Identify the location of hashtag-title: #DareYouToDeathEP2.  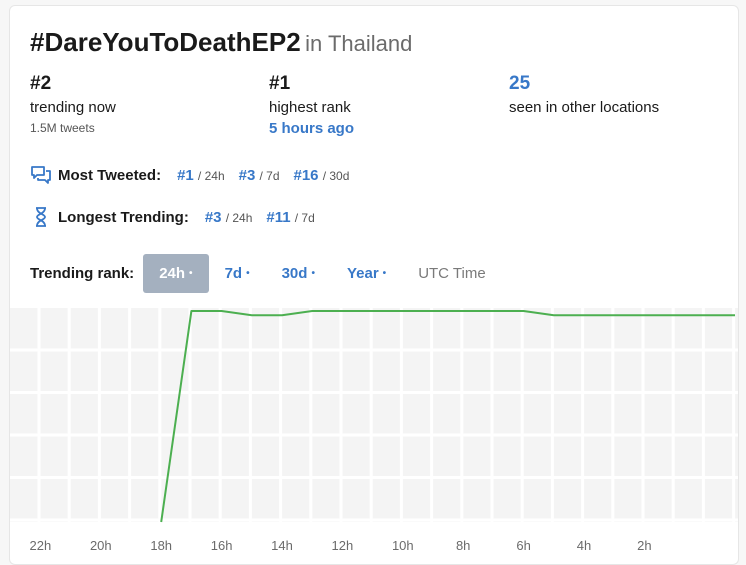
(165, 42).